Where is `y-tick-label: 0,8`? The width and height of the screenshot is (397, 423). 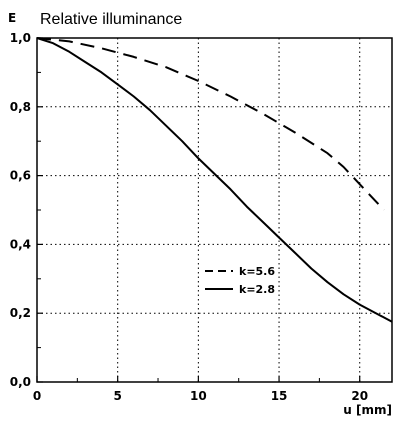 y-tick-label: 0,8 is located at coordinates (20, 107).